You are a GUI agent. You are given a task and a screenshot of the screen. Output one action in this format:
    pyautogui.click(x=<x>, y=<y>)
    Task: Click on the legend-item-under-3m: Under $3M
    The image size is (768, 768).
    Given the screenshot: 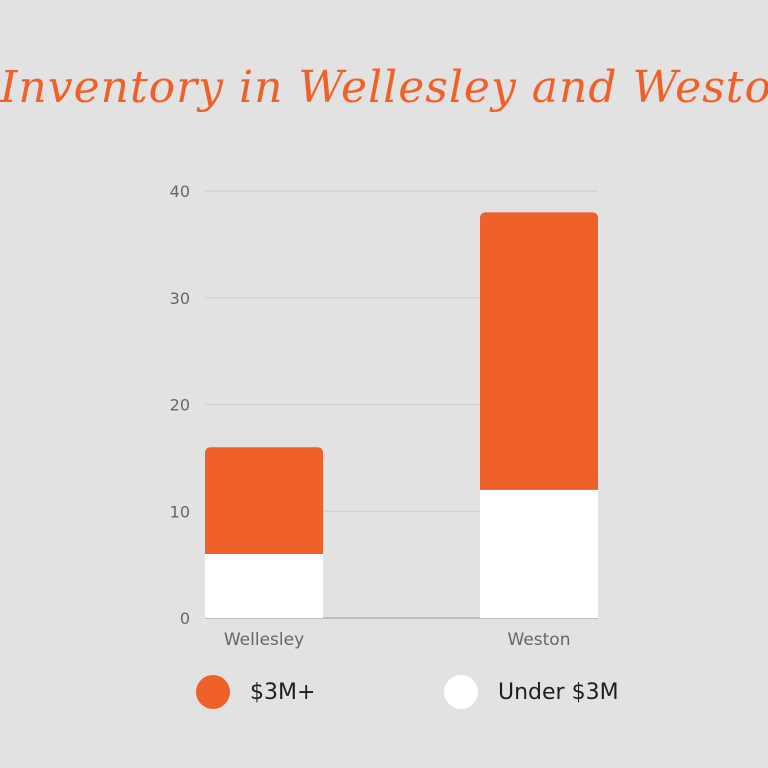 What is the action you would take?
    pyautogui.click(x=531, y=692)
    